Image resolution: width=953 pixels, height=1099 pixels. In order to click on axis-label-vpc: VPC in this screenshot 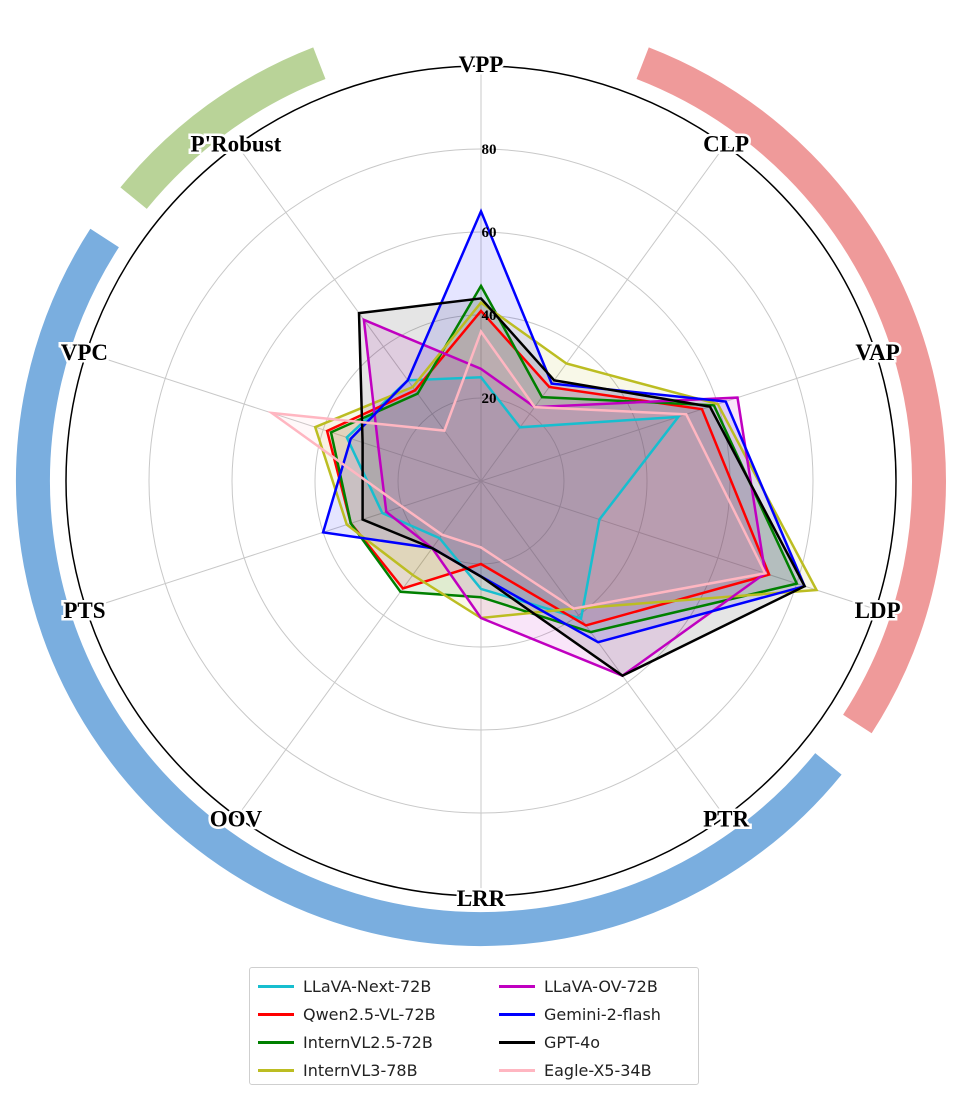, I will do `click(84, 352)`.